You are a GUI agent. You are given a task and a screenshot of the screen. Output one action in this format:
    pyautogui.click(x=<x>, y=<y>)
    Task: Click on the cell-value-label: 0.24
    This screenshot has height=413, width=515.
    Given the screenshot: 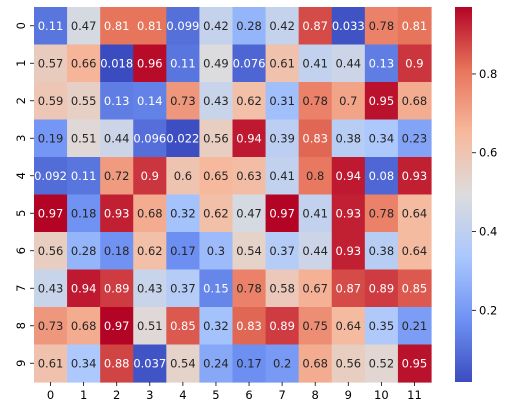 What is the action you would take?
    pyautogui.click(x=216, y=363)
    